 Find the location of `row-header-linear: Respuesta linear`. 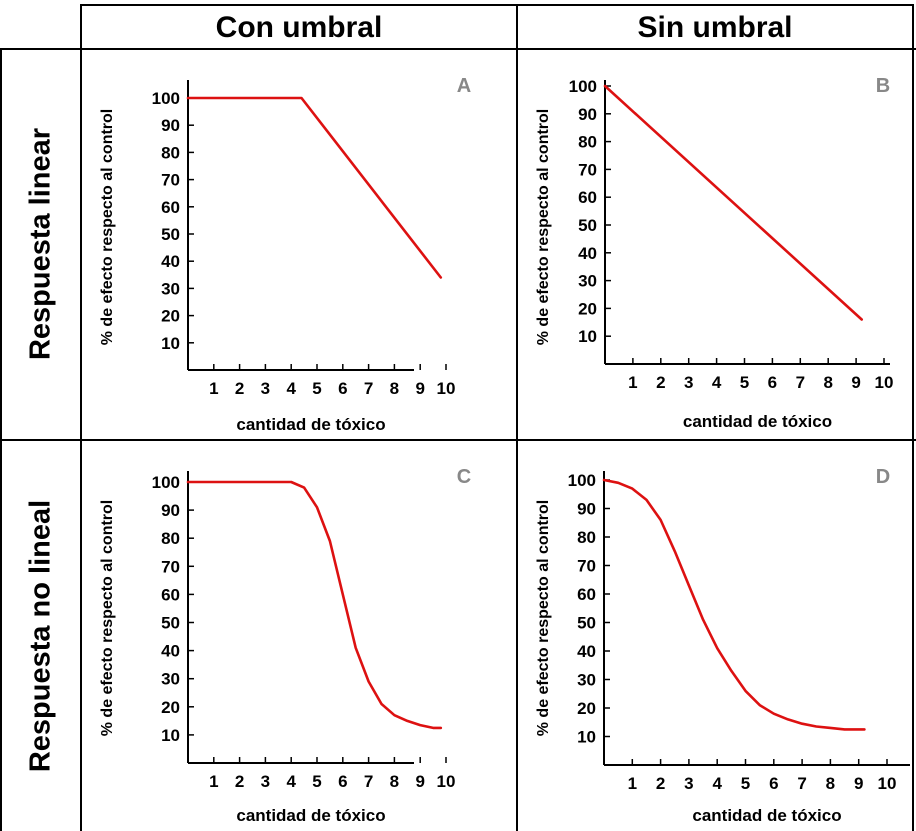

row-header-linear: Respuesta linear is located at coordinates (40, 244).